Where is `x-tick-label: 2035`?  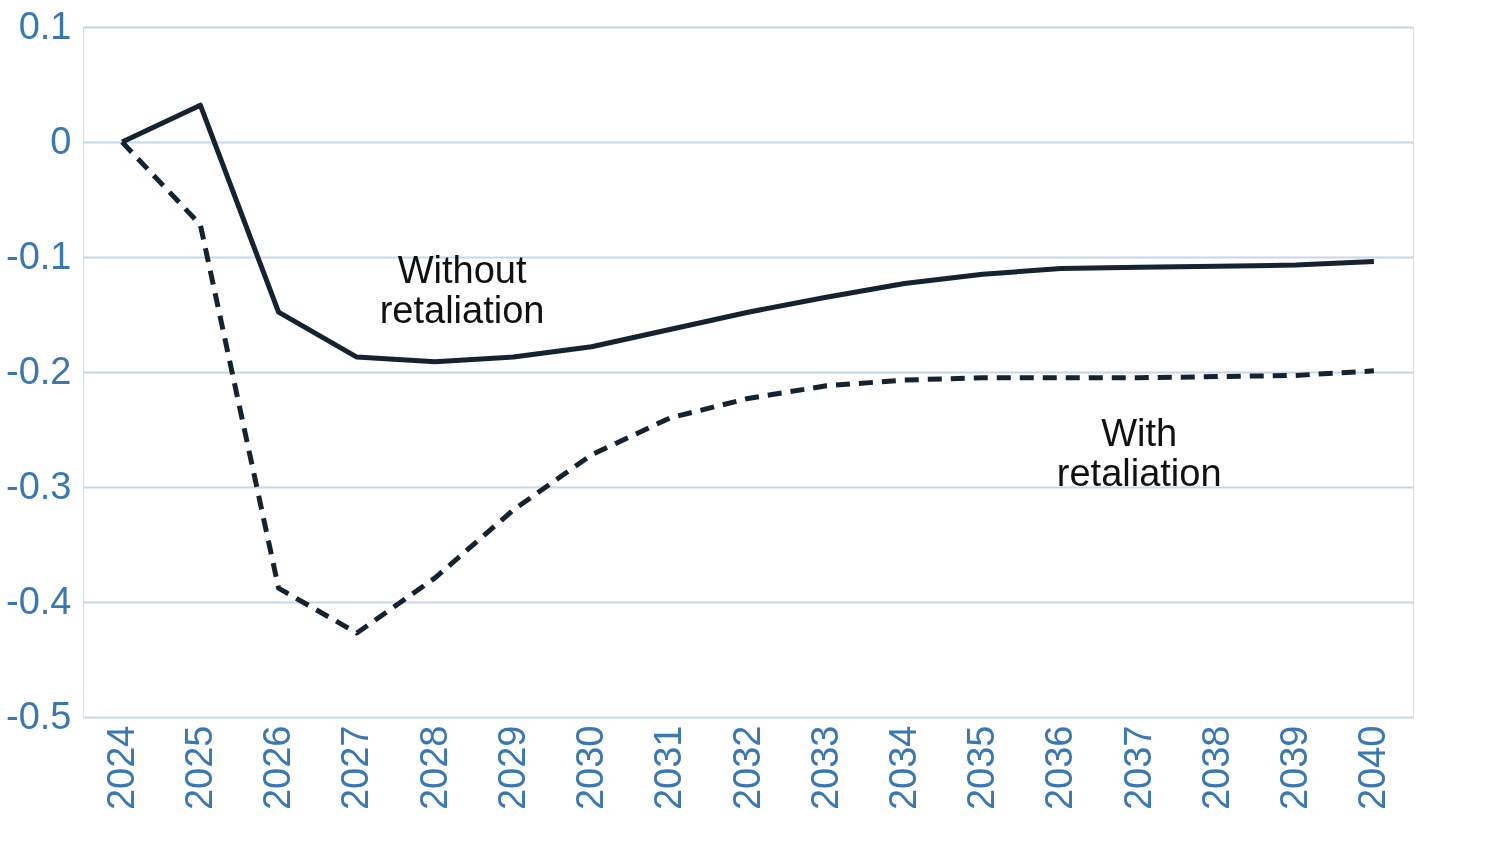
x-tick-label: 2035 is located at coordinates (981, 768).